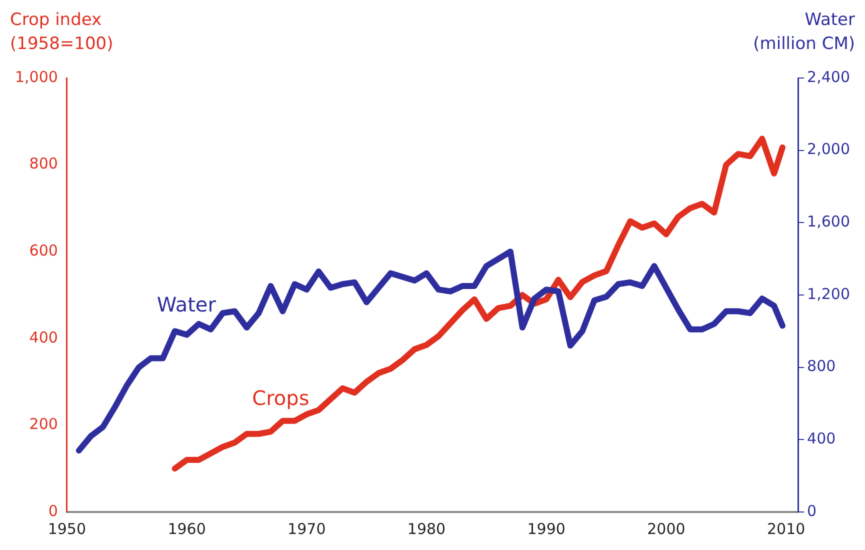 Image resolution: width=865 pixels, height=550 pixels. What do you see at coordinates (307, 529) in the screenshot?
I see `x-tick-label: 1970` at bounding box center [307, 529].